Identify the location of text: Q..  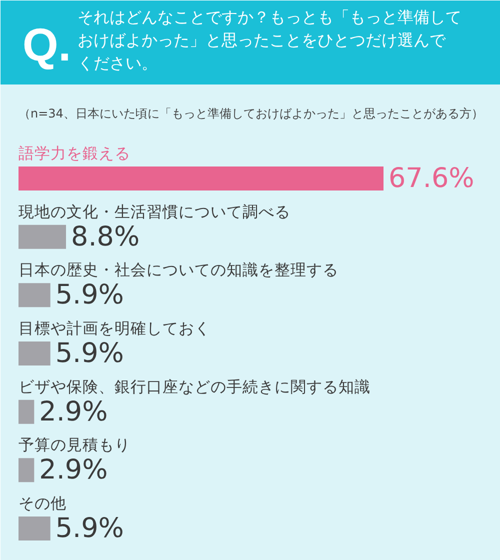
(47, 44).